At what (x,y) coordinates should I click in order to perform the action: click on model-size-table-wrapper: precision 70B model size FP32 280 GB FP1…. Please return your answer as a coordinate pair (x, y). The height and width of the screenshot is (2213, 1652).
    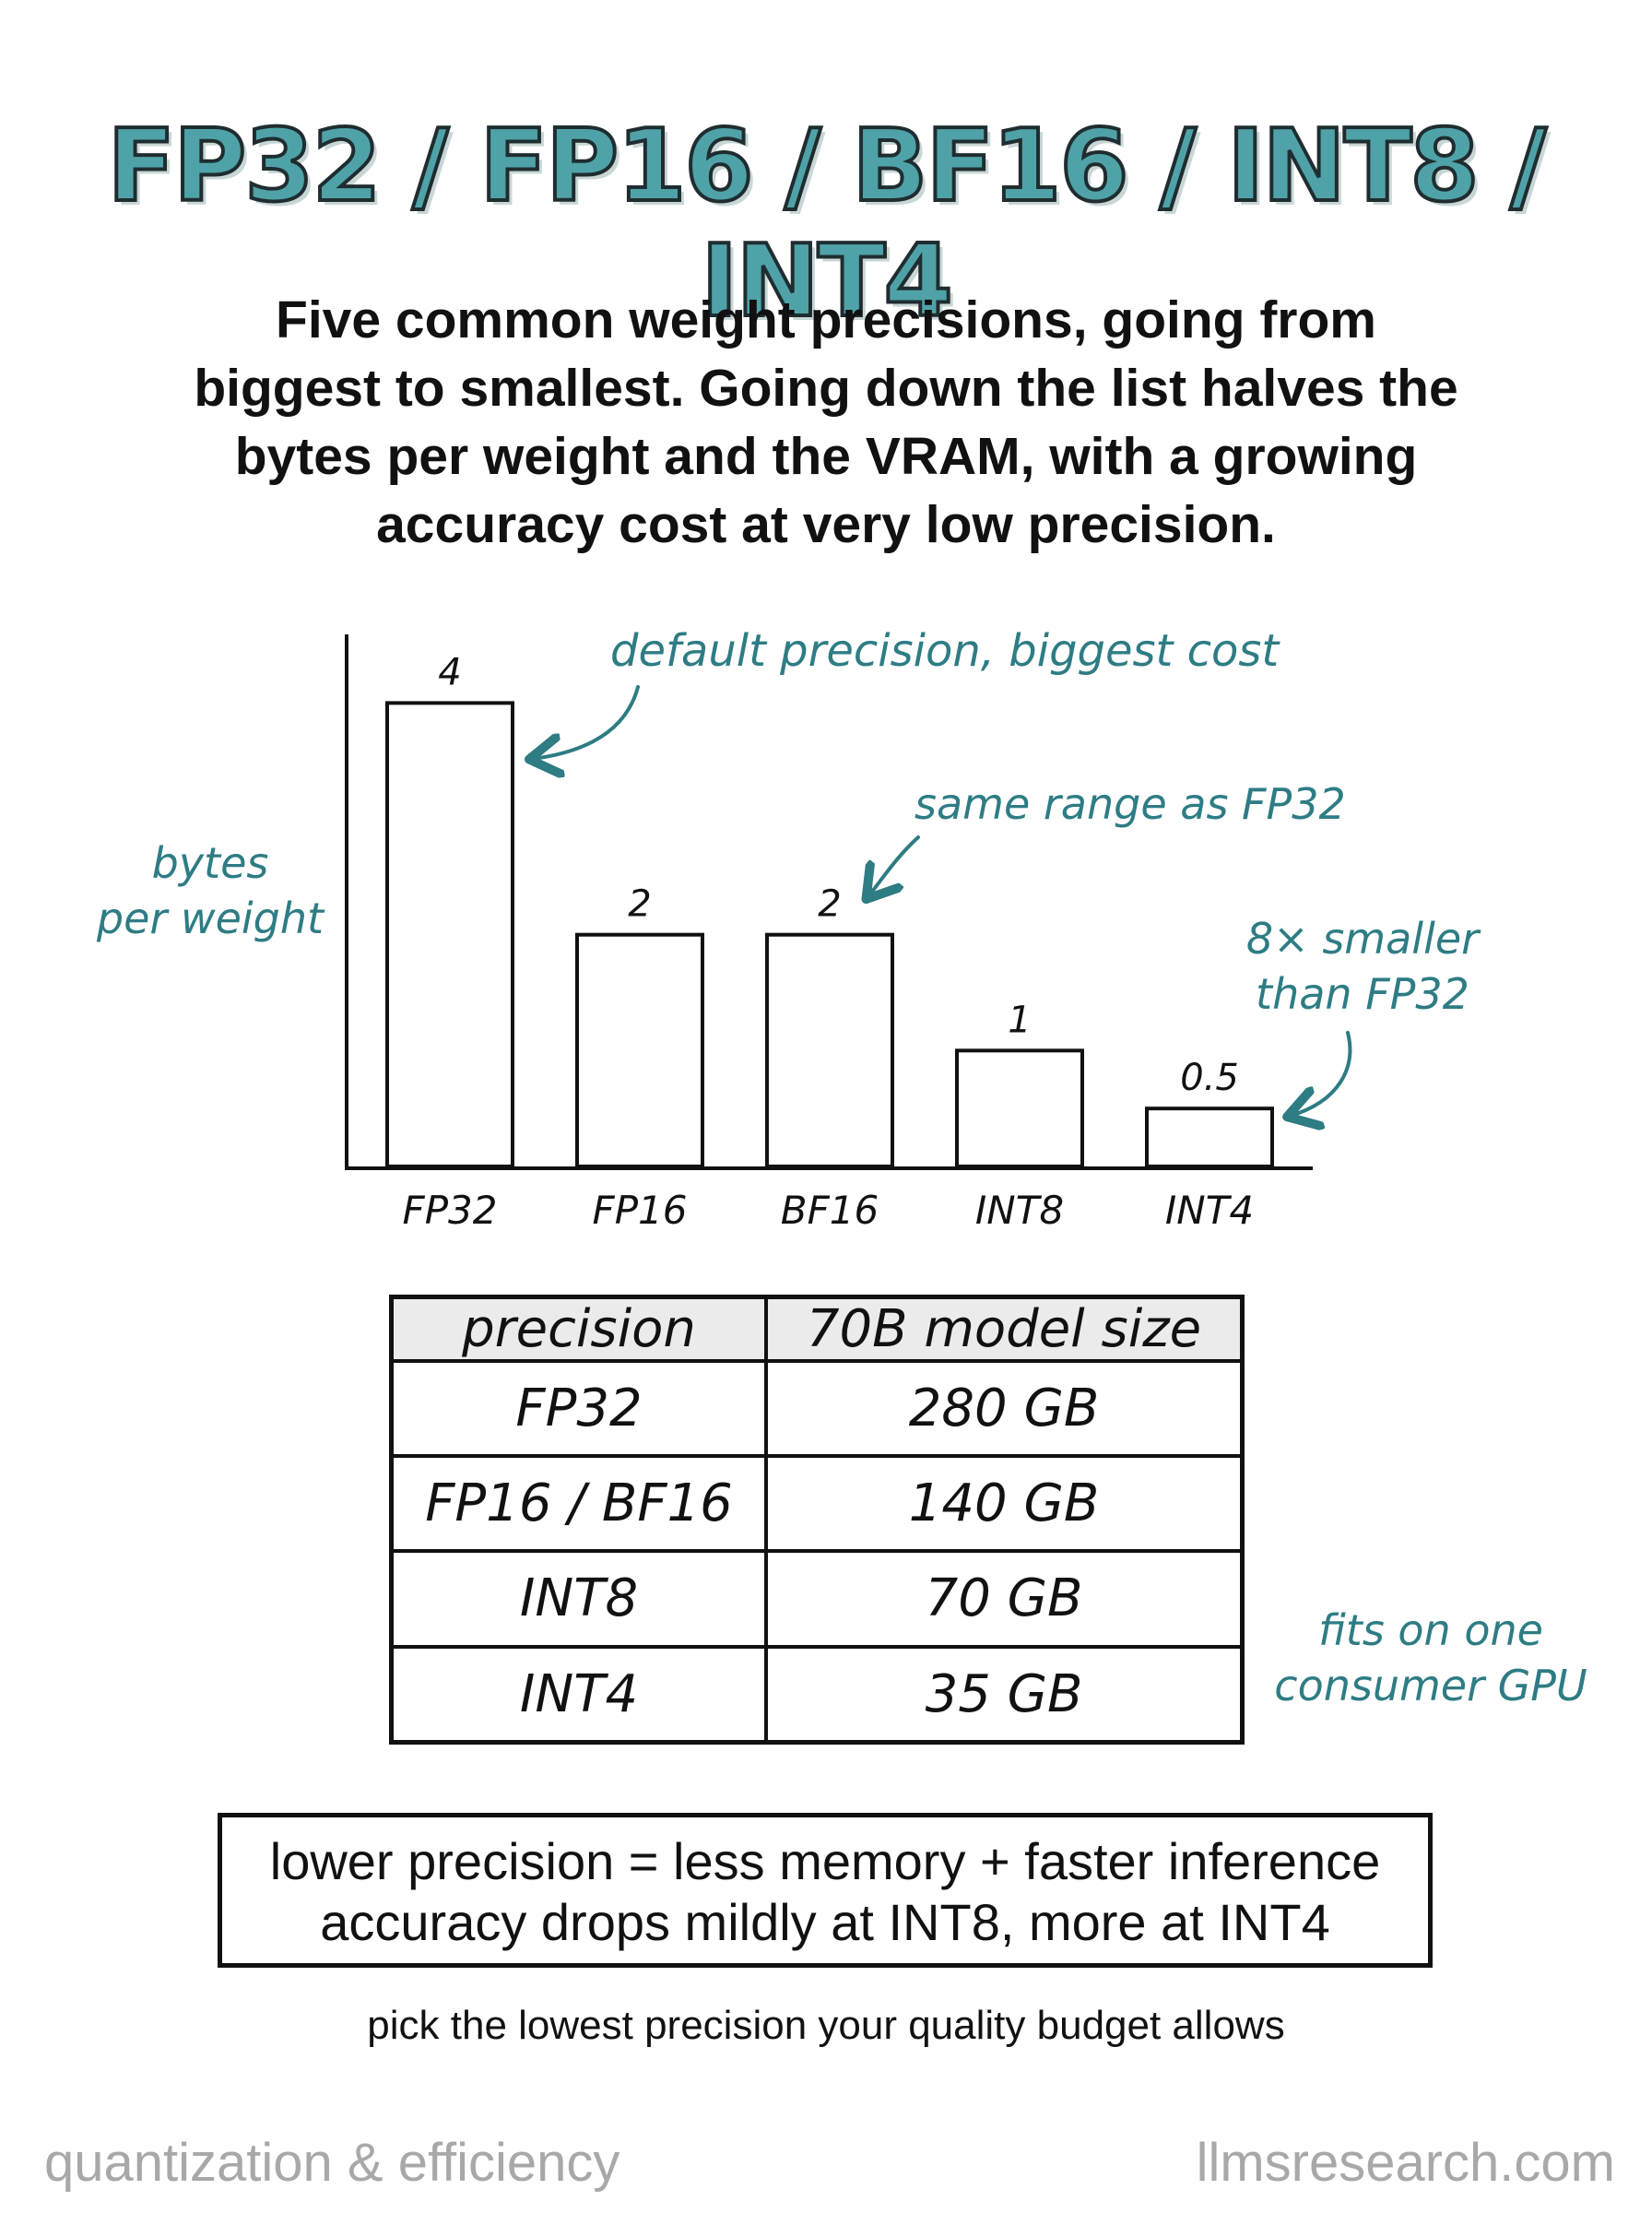
    Looking at the image, I should click on (817, 1520).